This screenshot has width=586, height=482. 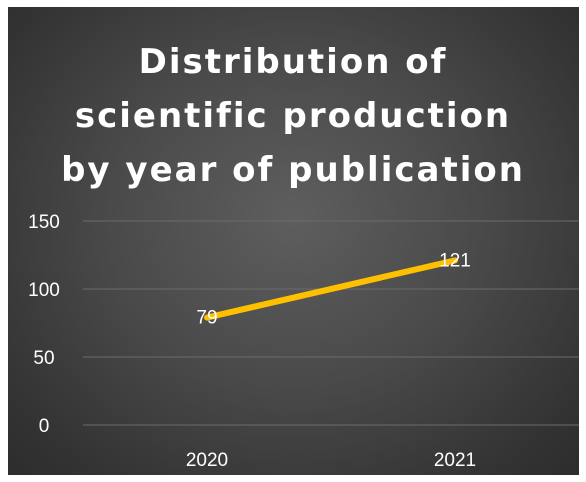 What do you see at coordinates (207, 460) in the screenshot?
I see `x-tick-label: 2020` at bounding box center [207, 460].